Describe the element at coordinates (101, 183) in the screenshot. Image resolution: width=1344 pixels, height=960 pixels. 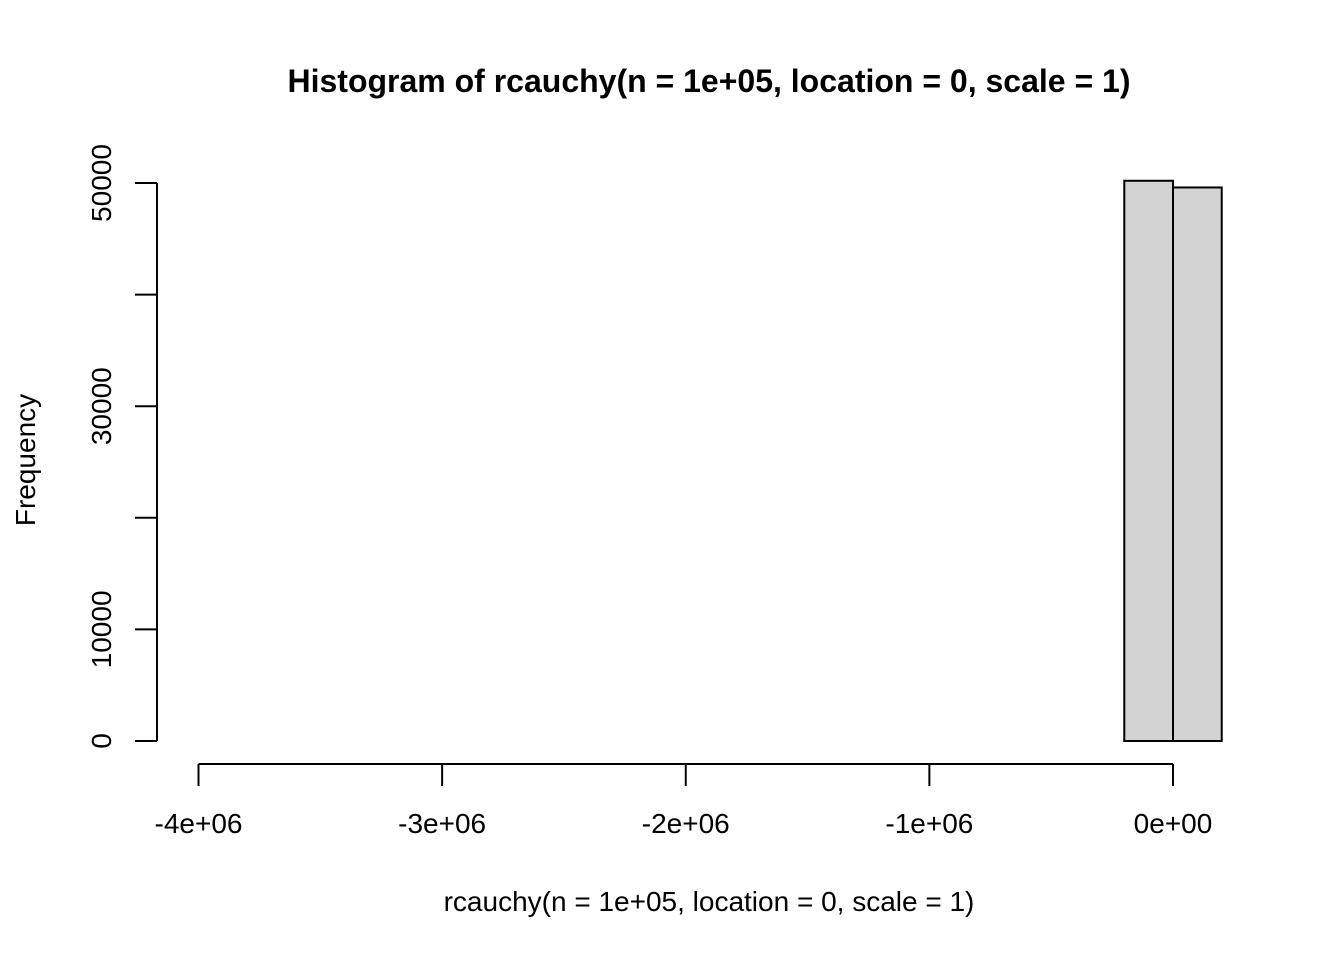
I see `y-tick-label-5: 50000` at that location.